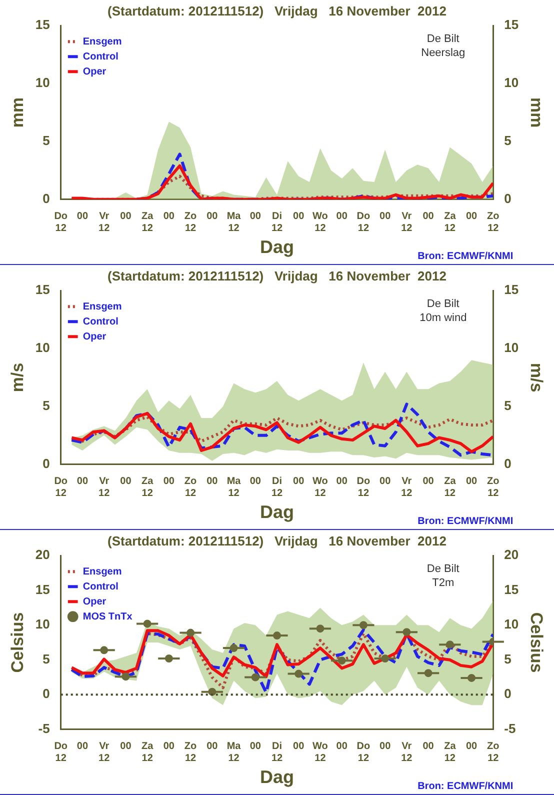  Describe the element at coordinates (107, 616) in the screenshot. I see `legend-label: MOS TnTx` at that location.